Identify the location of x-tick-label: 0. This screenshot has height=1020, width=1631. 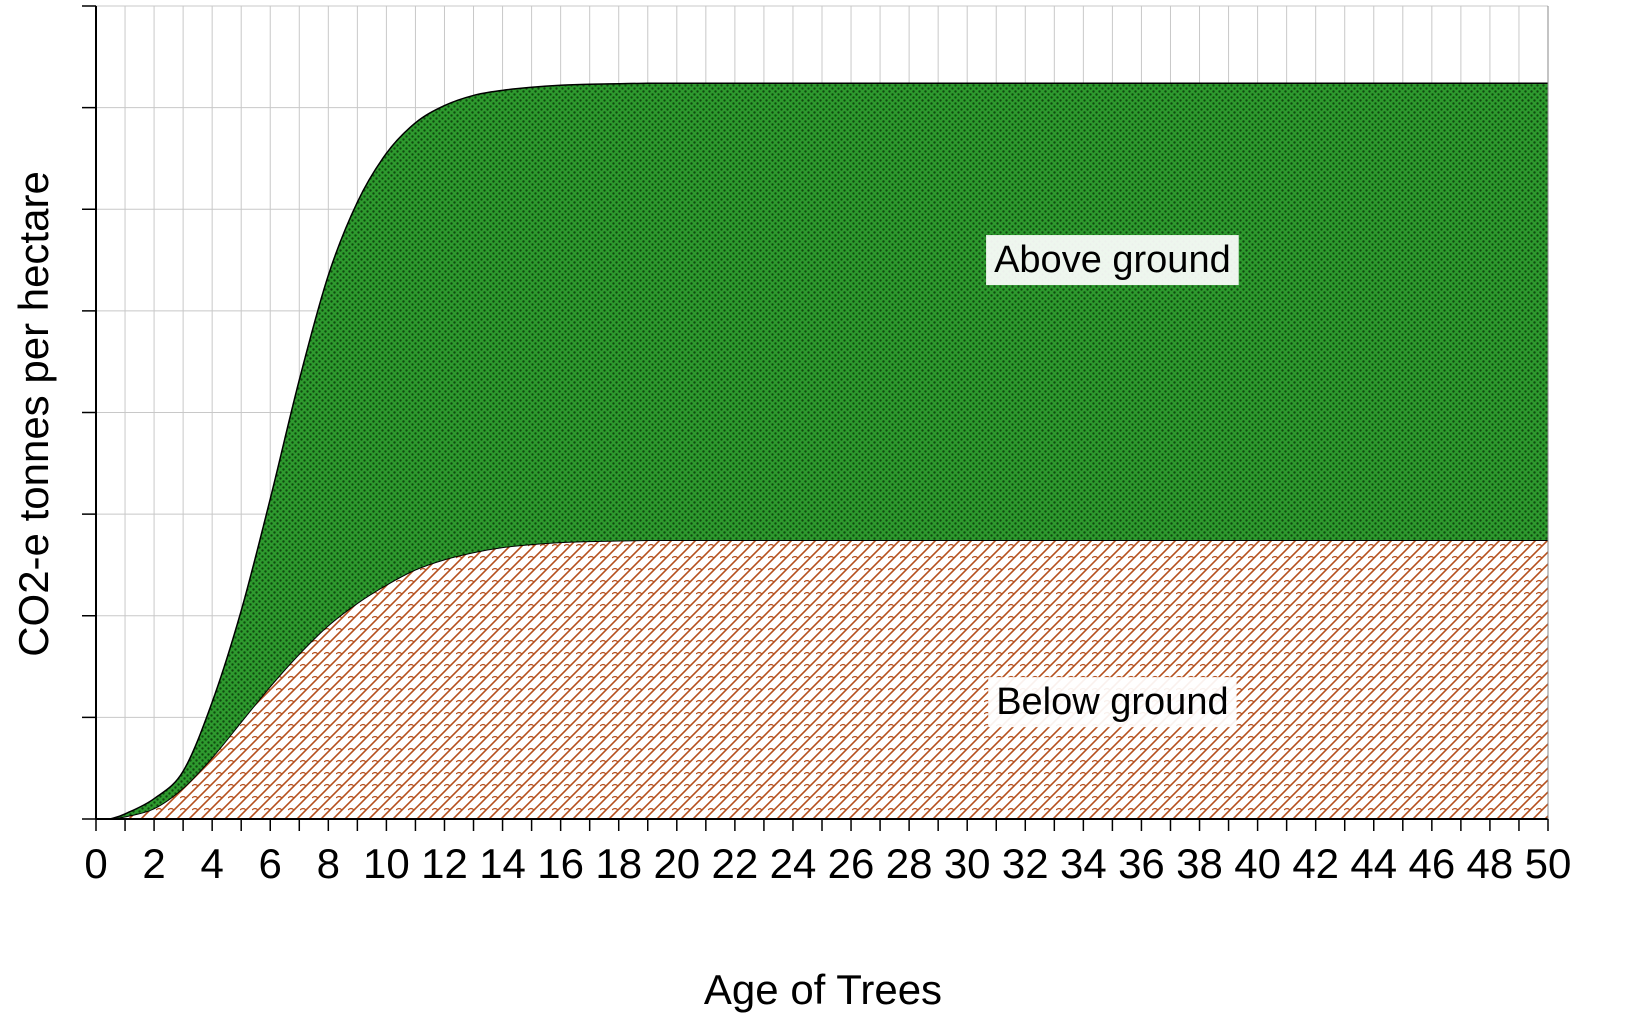
(95, 863).